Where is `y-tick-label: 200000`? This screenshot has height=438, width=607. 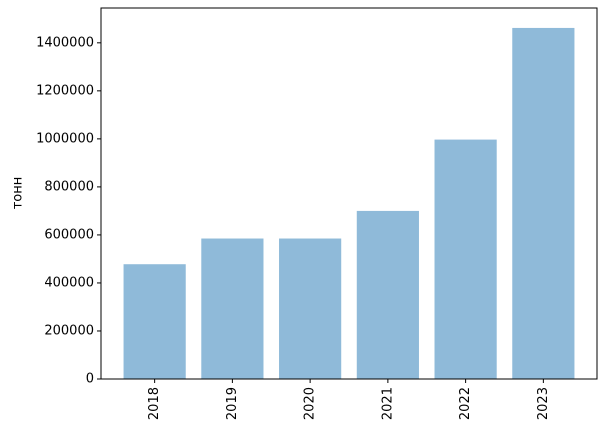
y-tick-label: 200000 is located at coordinates (69, 330).